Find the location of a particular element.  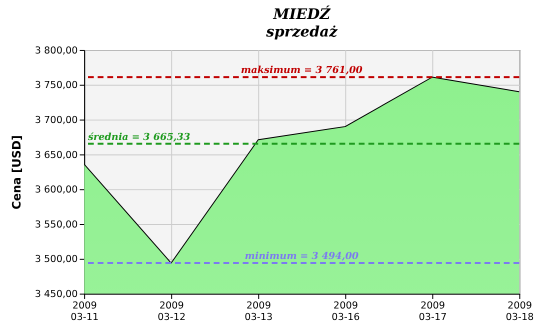

y-tick-label: 3 500,00 is located at coordinates (56, 260).